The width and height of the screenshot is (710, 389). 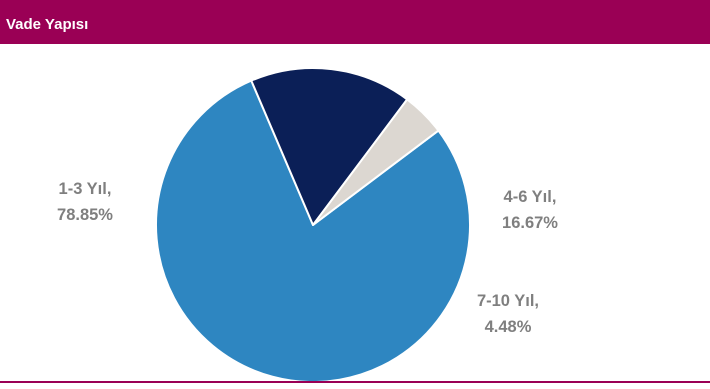 I want to click on slice-label-value: 78.85%, so click(x=85, y=215).